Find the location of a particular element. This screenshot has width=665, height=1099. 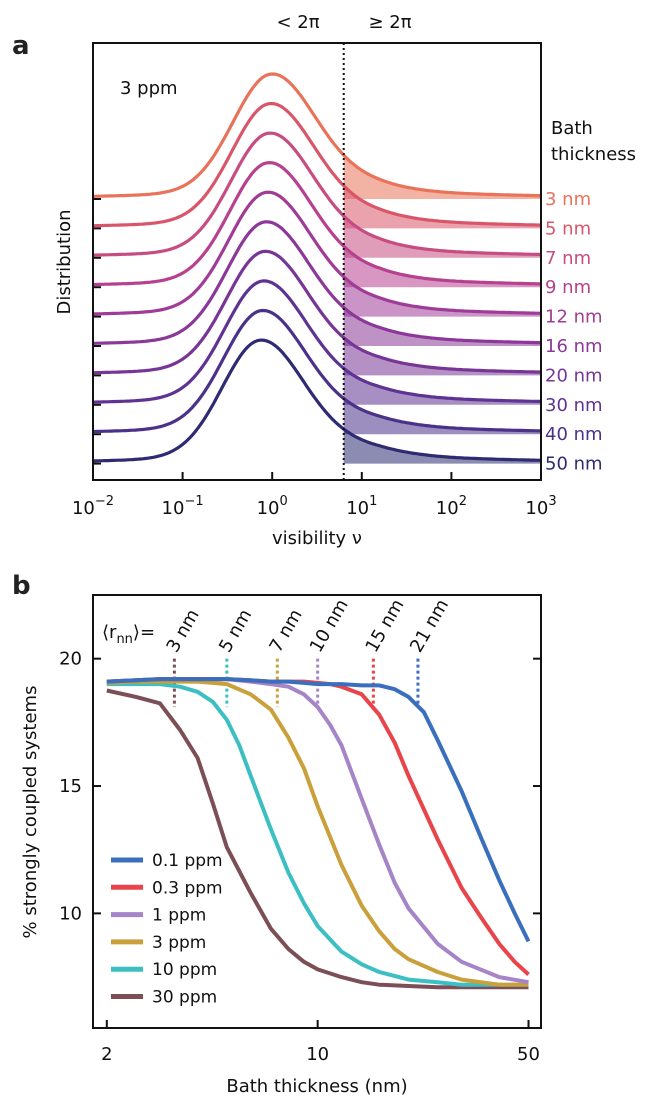

curve-12-nm is located at coordinates (317, 253).